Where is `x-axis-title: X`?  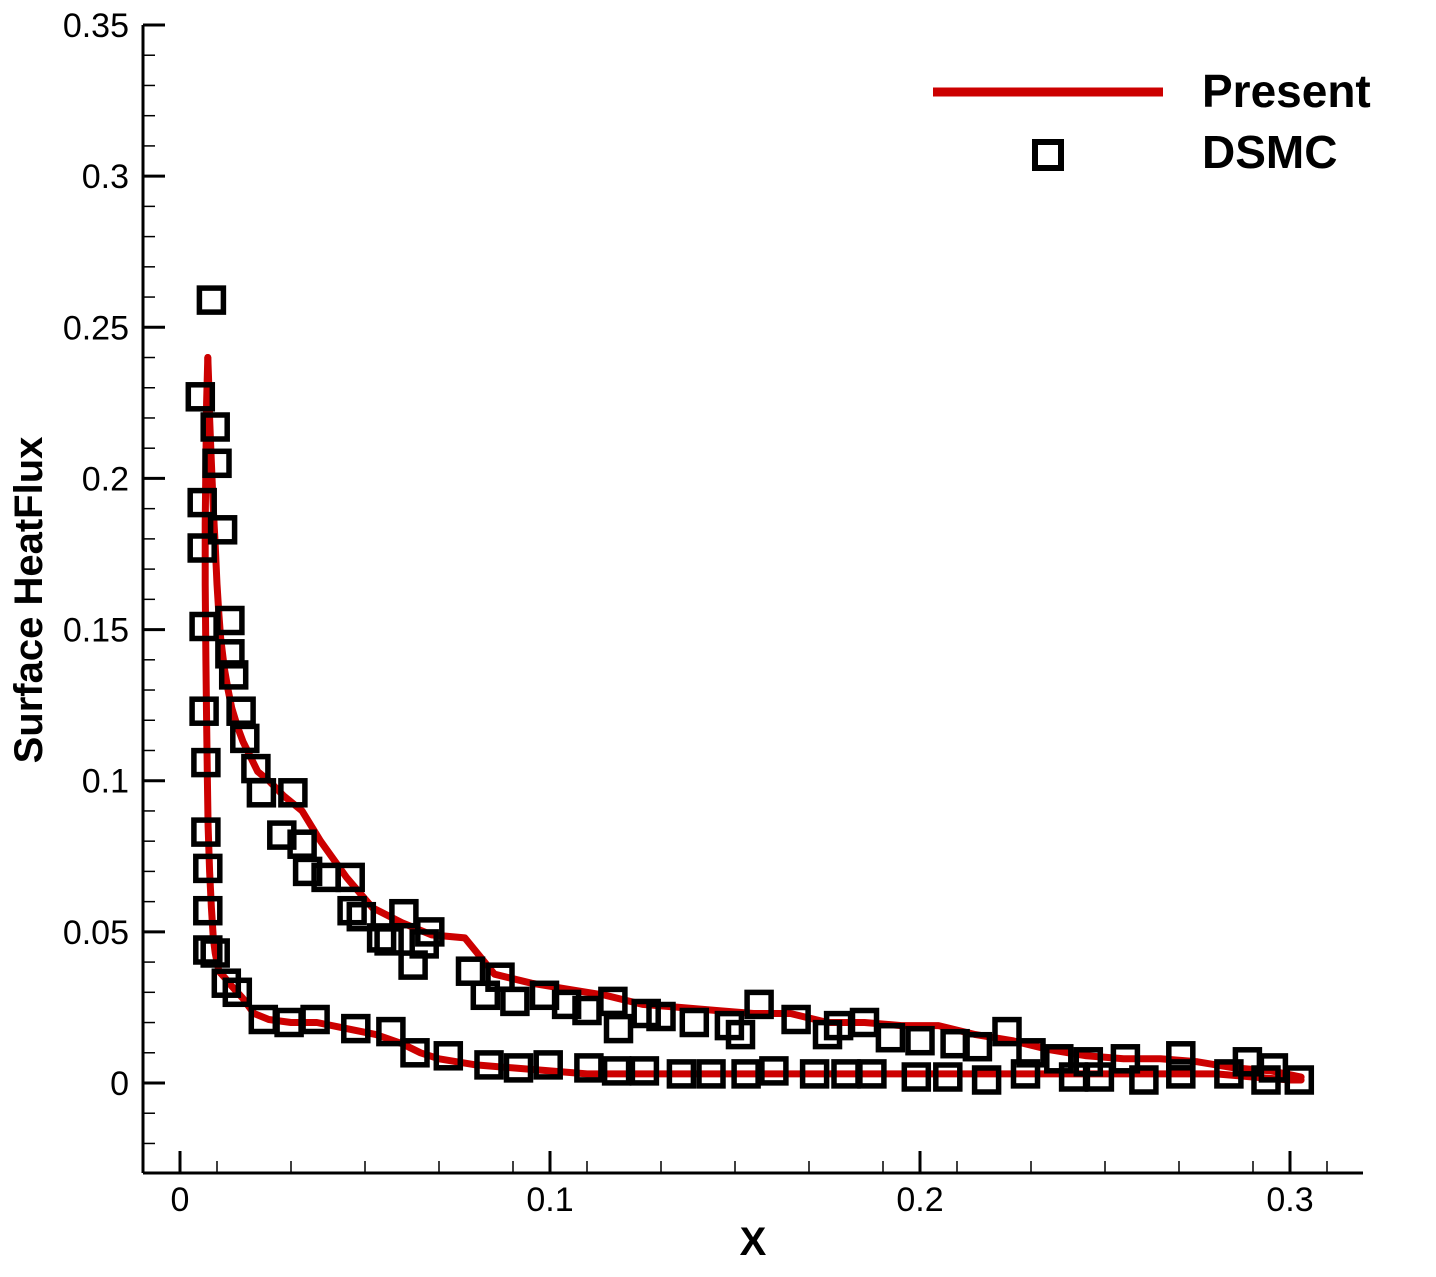
x-axis-title: X is located at coordinates (753, 1242).